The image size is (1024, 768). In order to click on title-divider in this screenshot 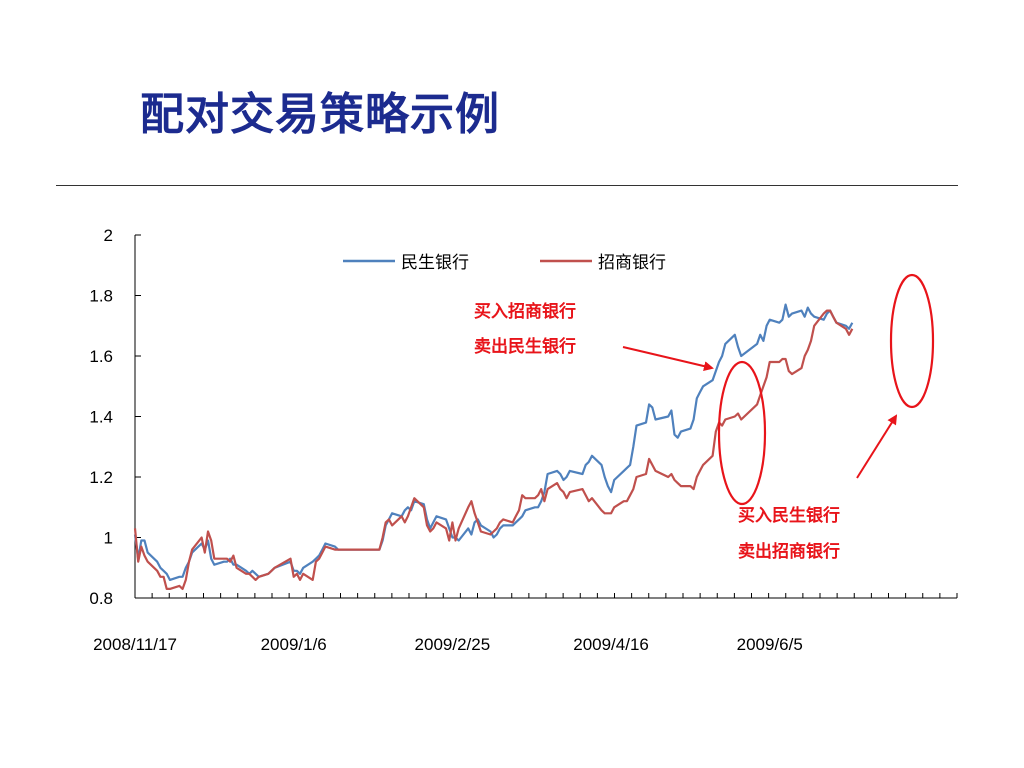, I will do `click(507, 185)`.